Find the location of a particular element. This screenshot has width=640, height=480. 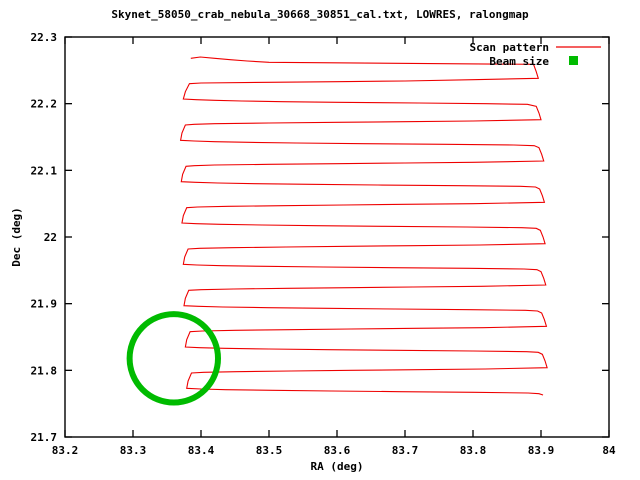

x-tick-label: 83.5 is located at coordinates (269, 450).